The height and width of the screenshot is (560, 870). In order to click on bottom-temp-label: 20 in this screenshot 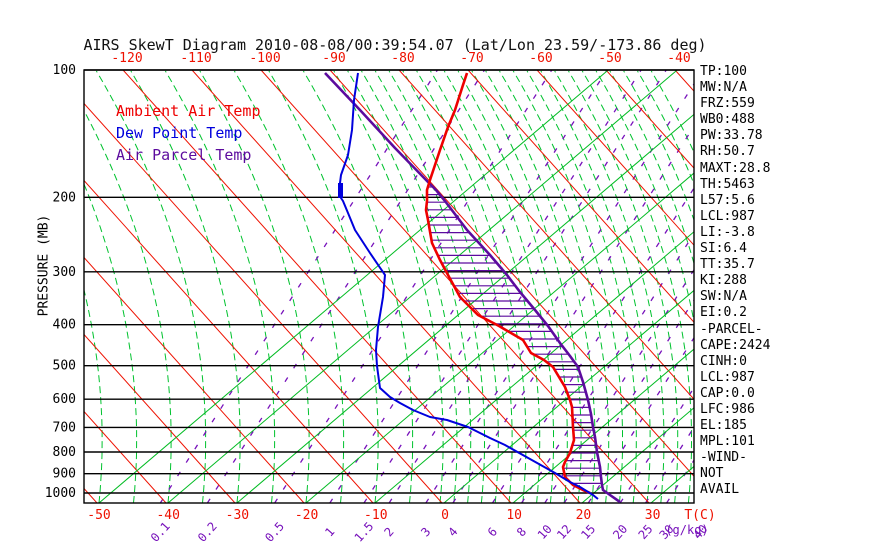, I will do `click(584, 515)`.